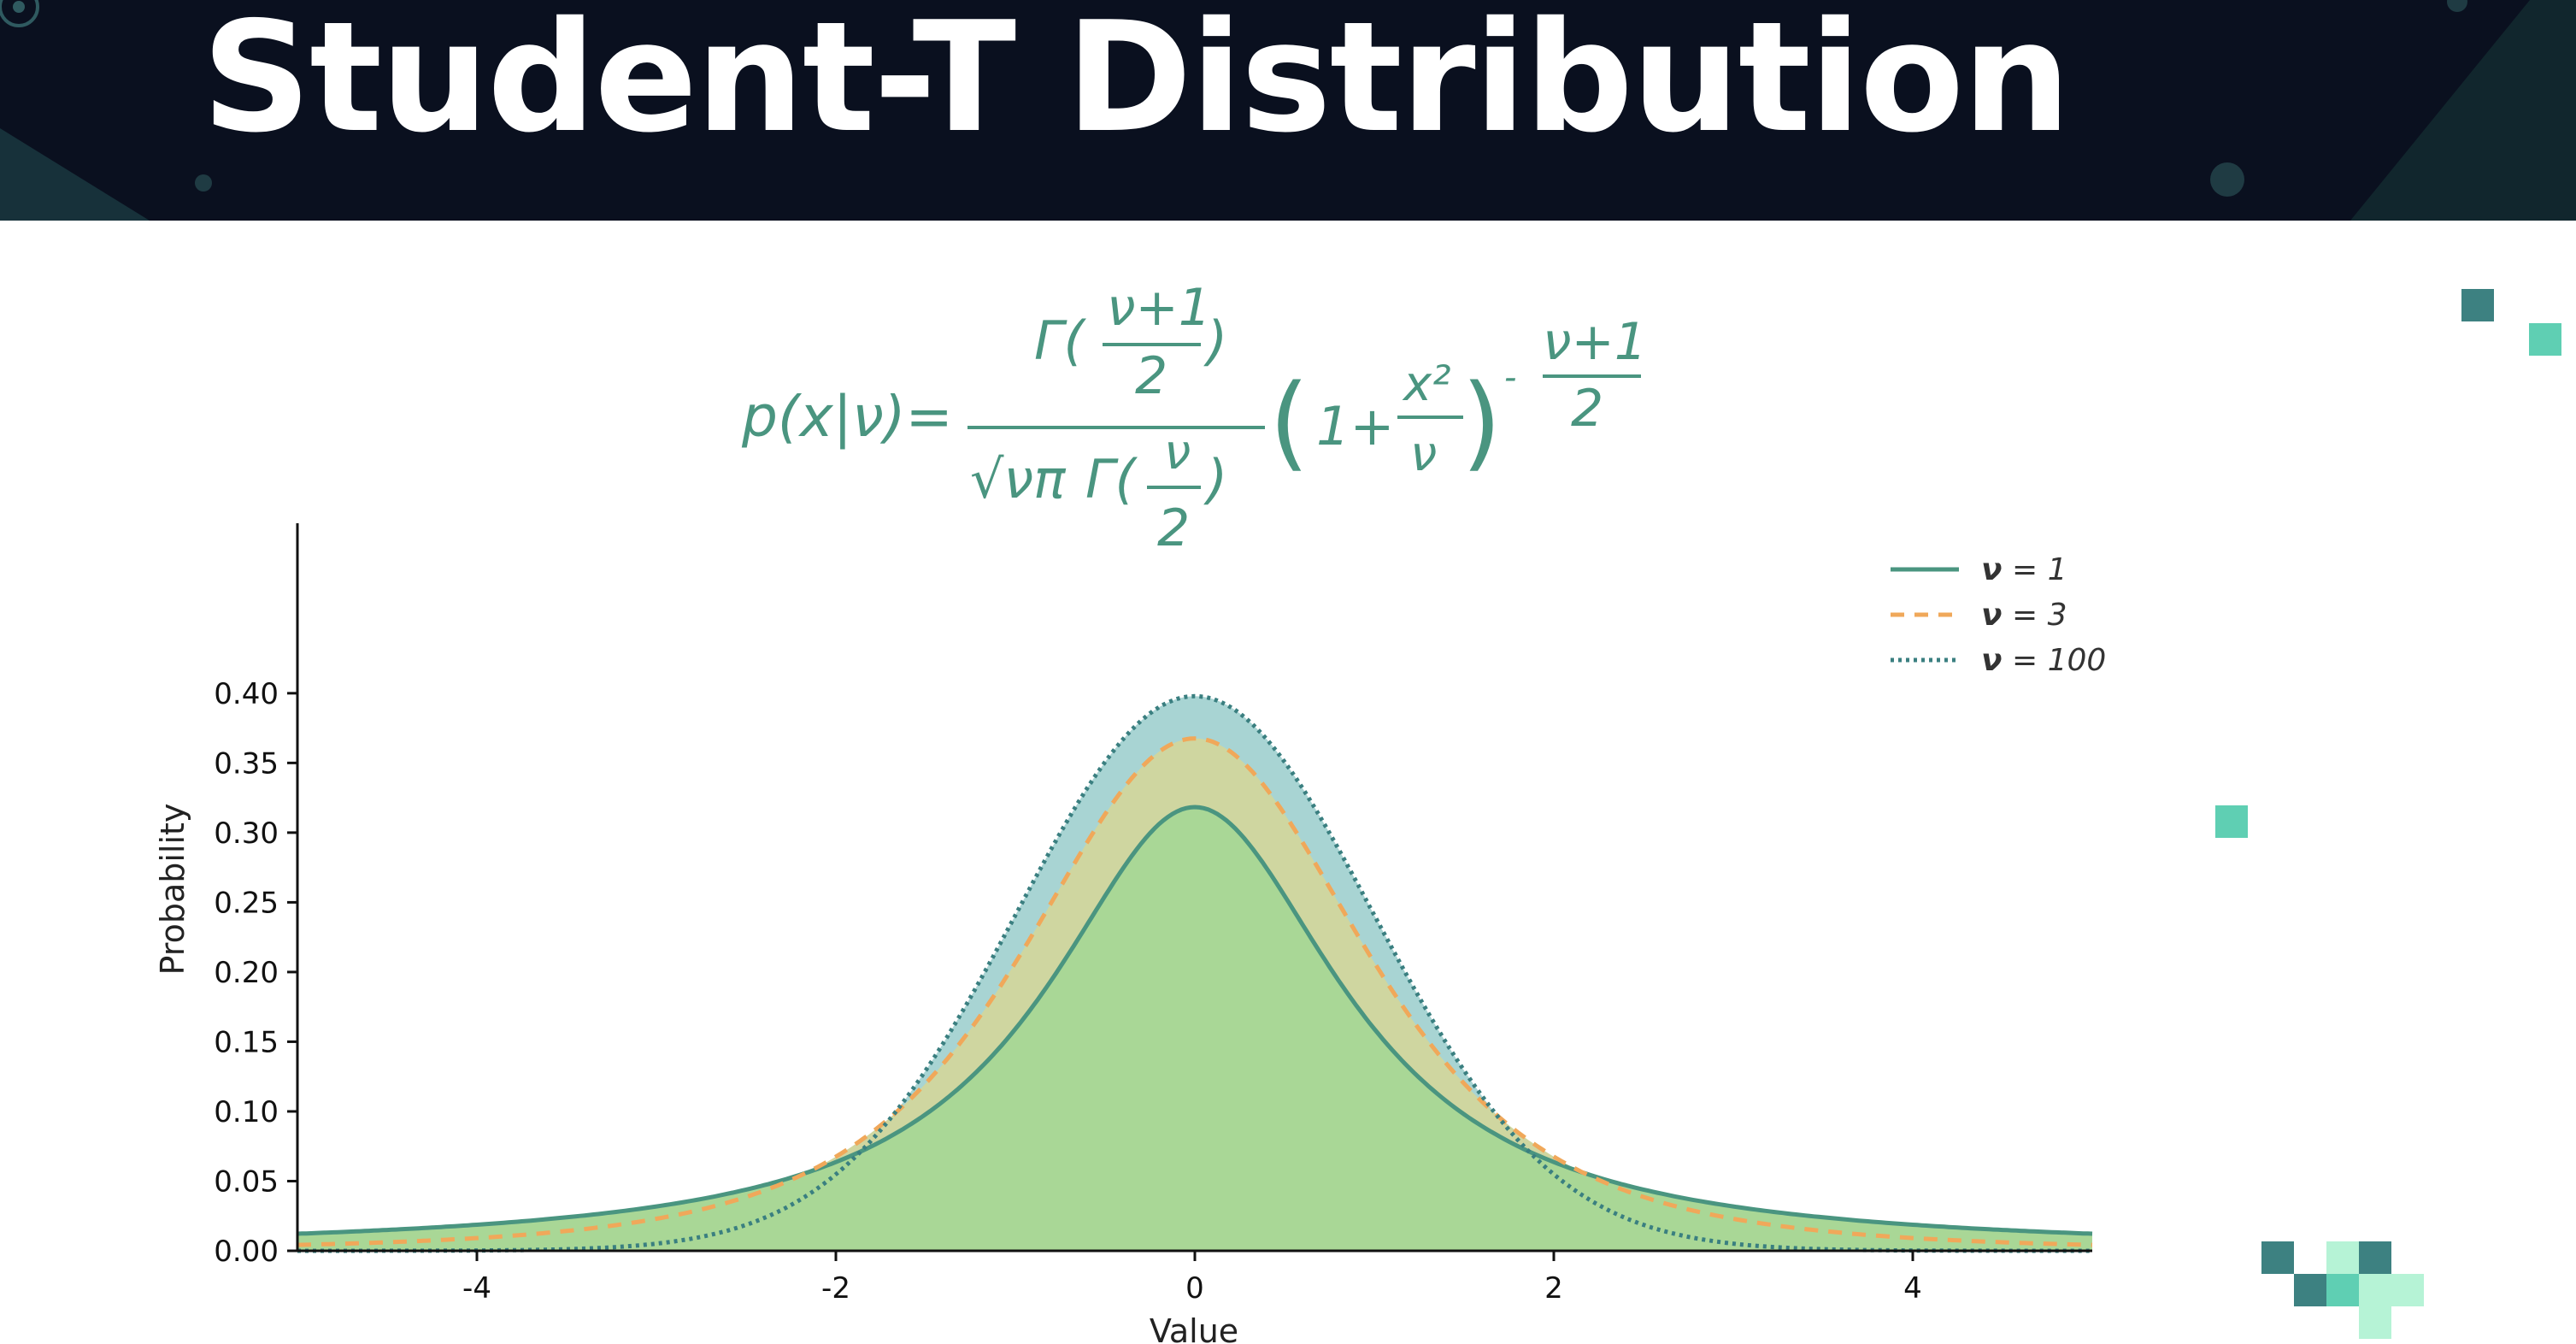 Image resolution: width=2576 pixels, height=1344 pixels. Describe the element at coordinates (1355, 426) in the screenshot. I see `formula-one-plus: 1+` at that location.